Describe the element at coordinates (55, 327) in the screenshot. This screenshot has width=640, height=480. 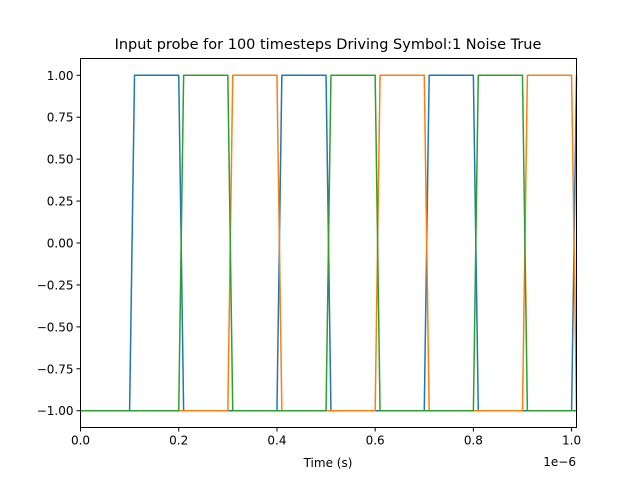
I see `y-tick-label: −0.50` at that location.